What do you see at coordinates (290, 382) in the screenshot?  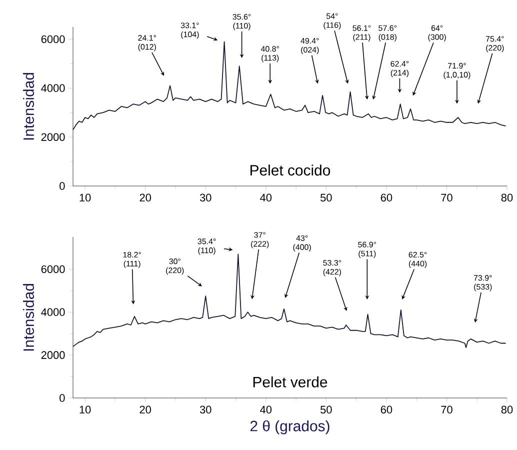 I see `text: Pelet verde` at bounding box center [290, 382].